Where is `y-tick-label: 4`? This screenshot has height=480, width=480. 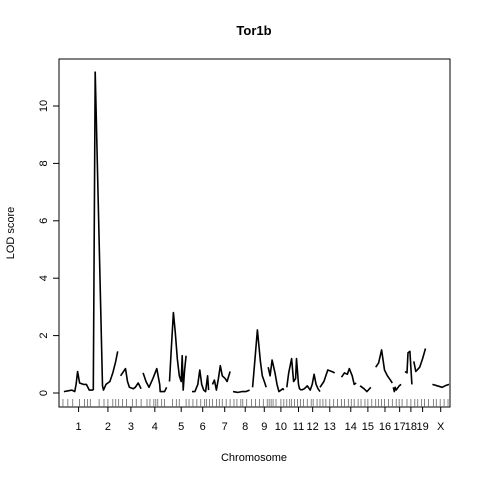
y-tick-label: 4 is located at coordinates (44, 278).